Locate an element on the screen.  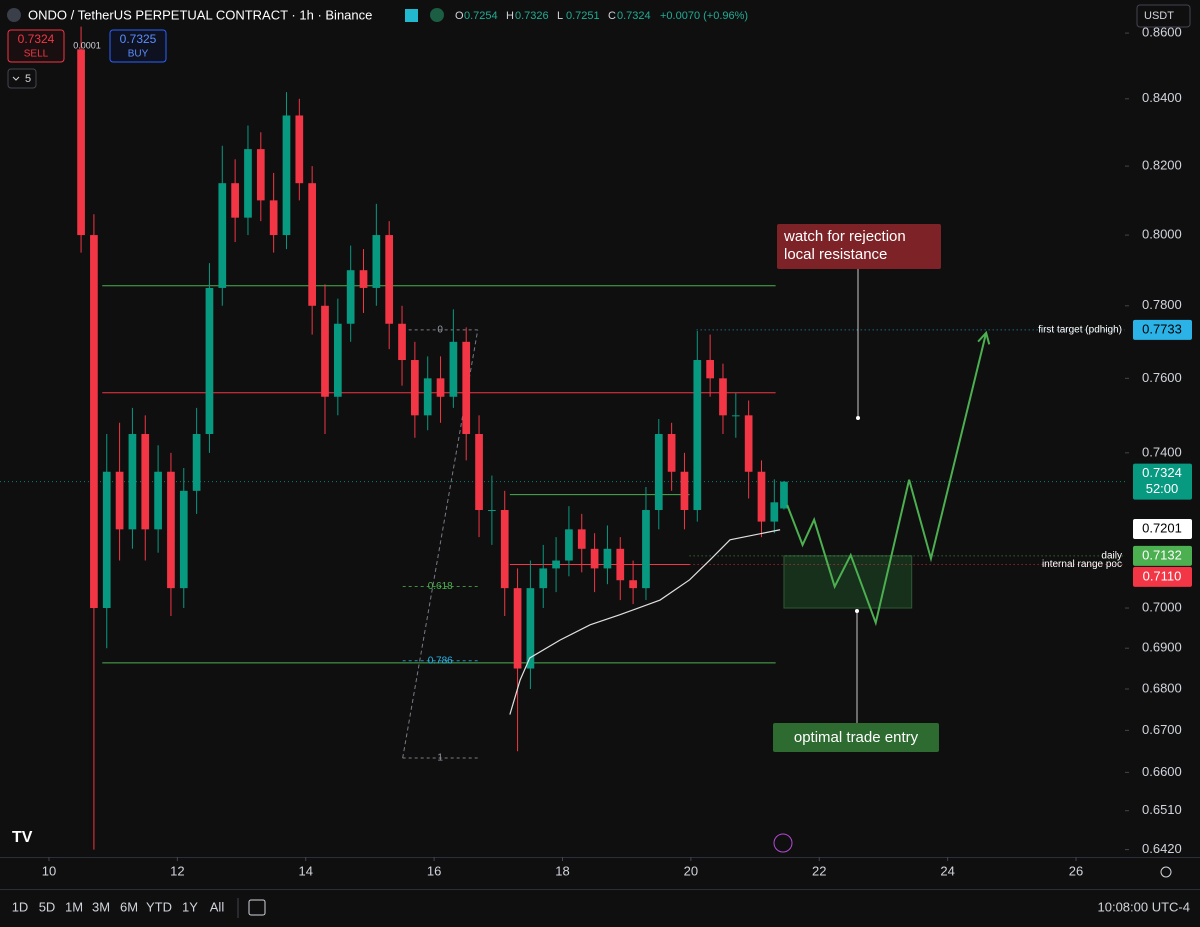
price-line-label: internal range poc is located at coordinates (1082, 564).